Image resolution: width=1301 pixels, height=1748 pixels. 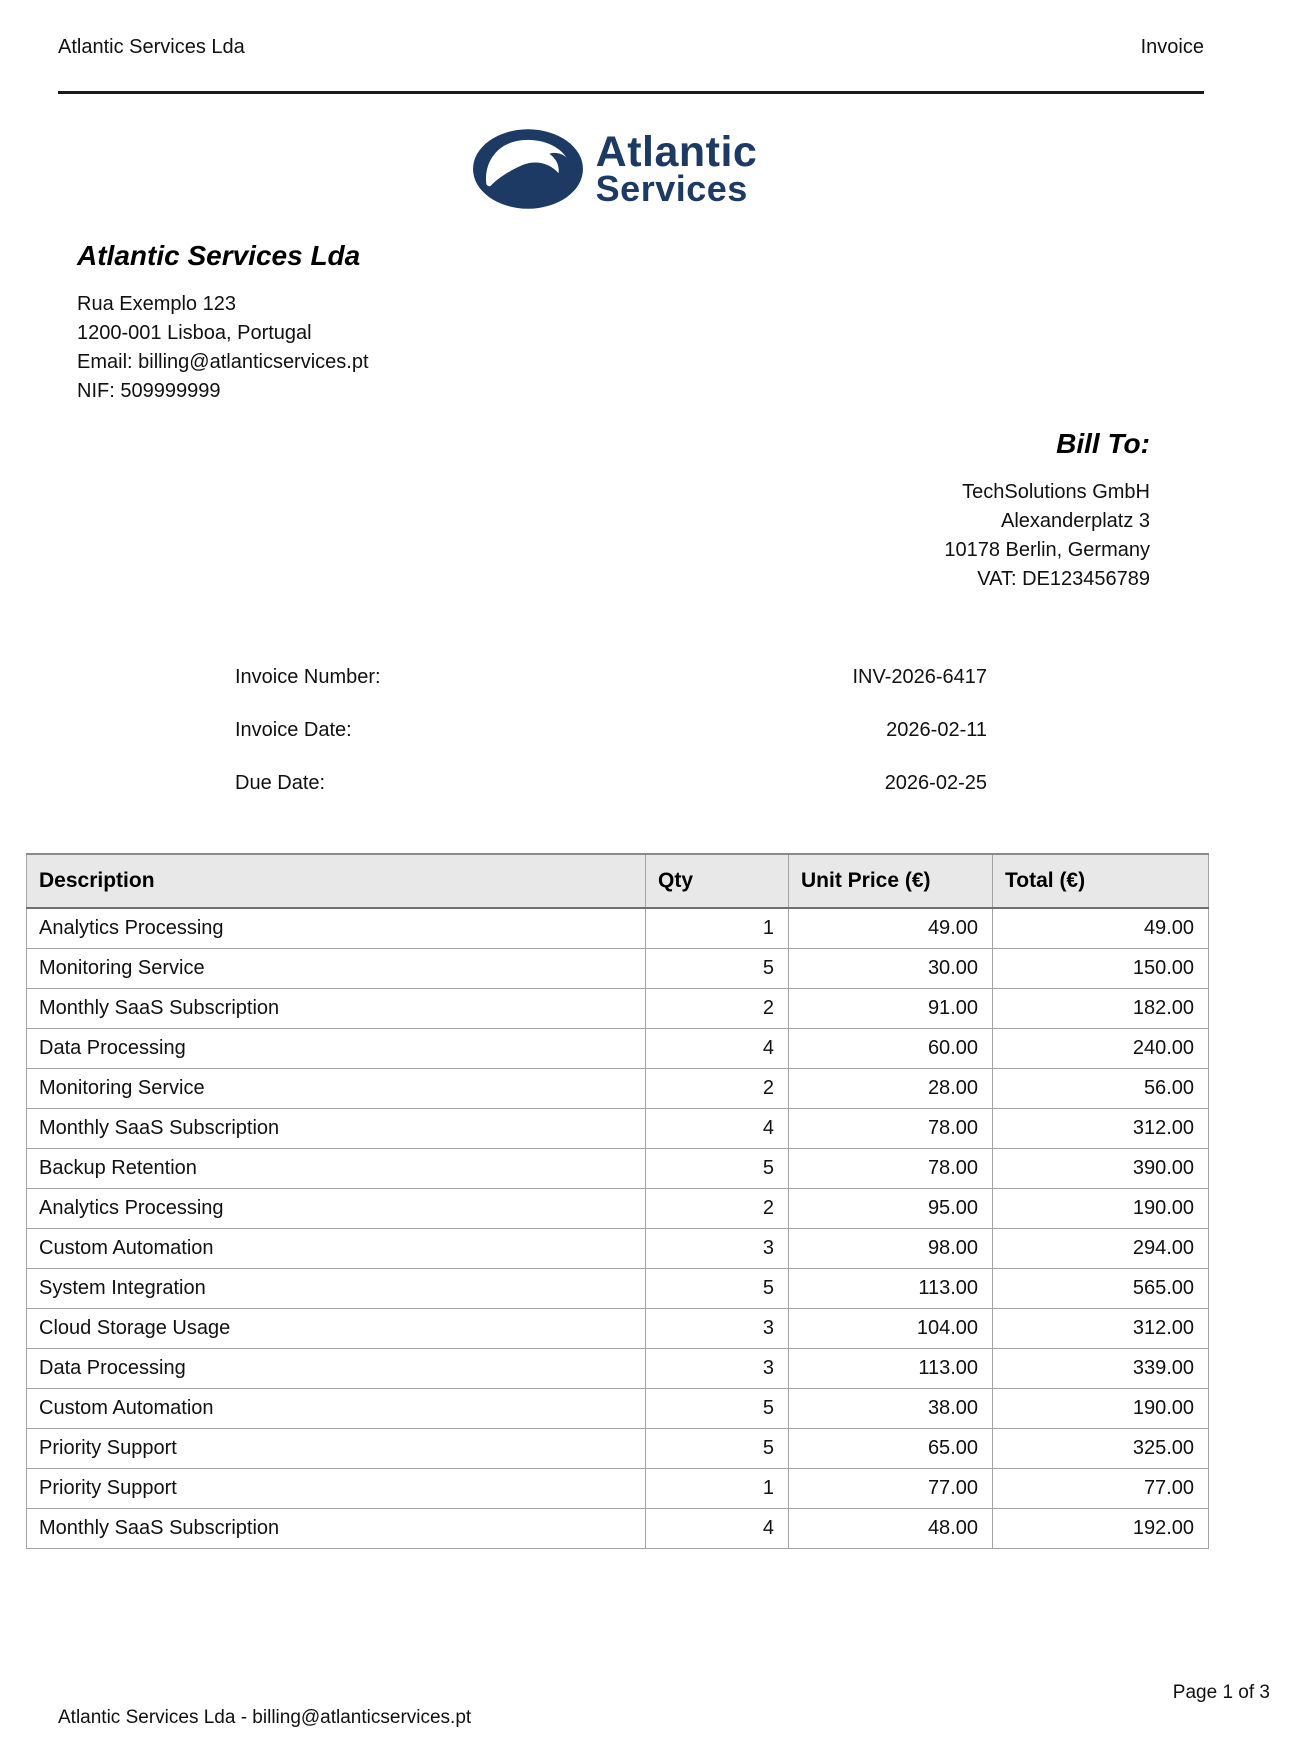 What do you see at coordinates (1056, 492) in the screenshot?
I see `bill-to-name: TechSolutions GmbH` at bounding box center [1056, 492].